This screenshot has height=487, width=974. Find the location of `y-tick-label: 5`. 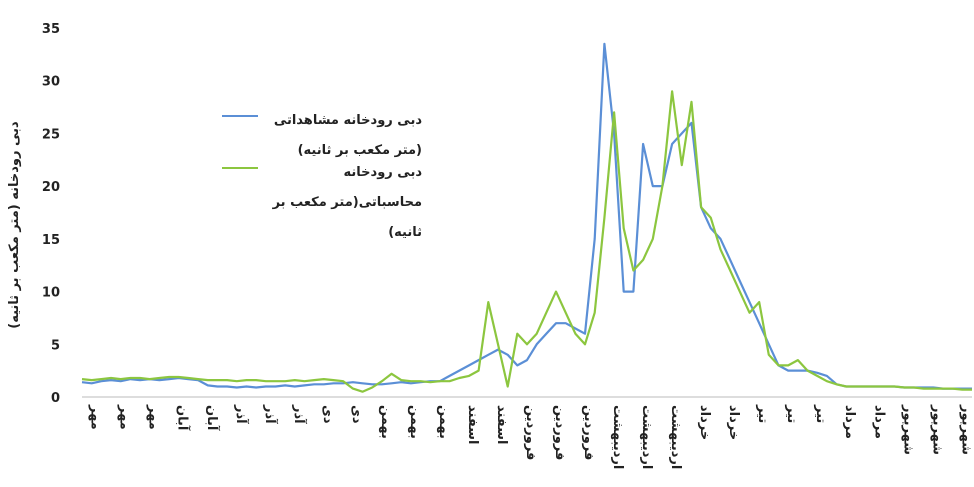

y-tick-label: 5 is located at coordinates (55, 345).